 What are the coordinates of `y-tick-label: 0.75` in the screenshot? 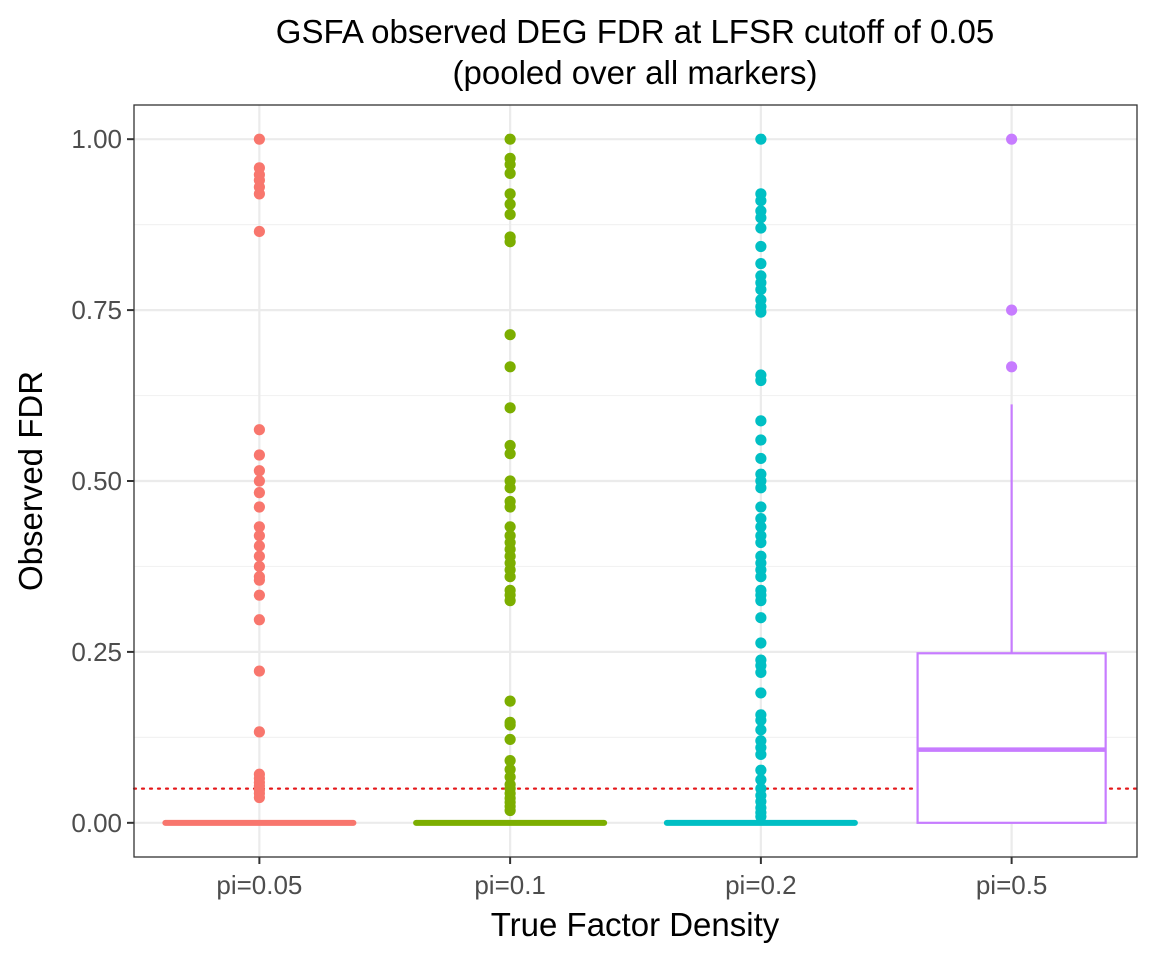 It's located at (96, 310).